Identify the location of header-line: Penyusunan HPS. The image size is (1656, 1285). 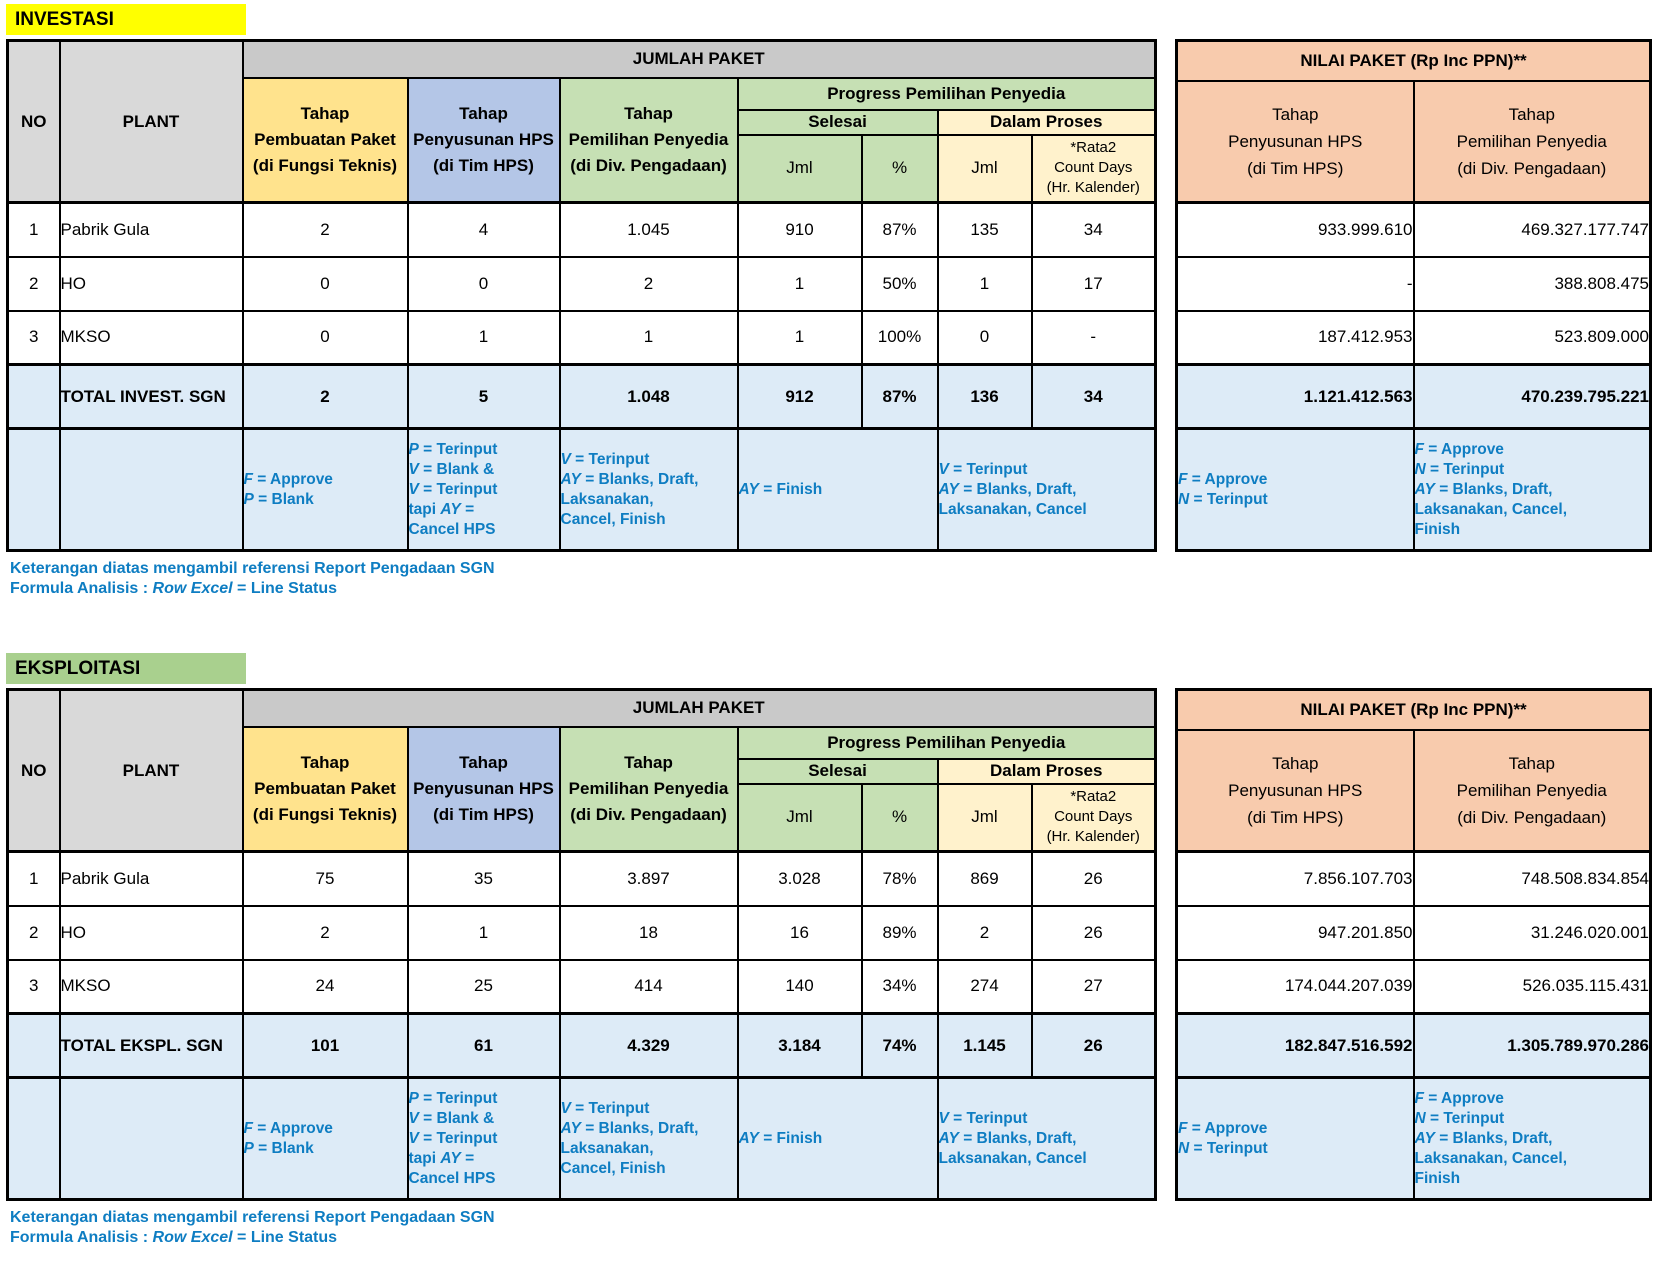
(483, 788).